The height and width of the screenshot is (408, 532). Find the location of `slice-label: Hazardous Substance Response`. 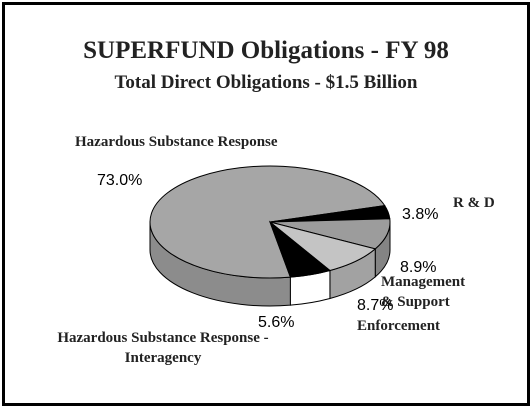

slice-label: Hazardous Substance Response is located at coordinates (176, 142).